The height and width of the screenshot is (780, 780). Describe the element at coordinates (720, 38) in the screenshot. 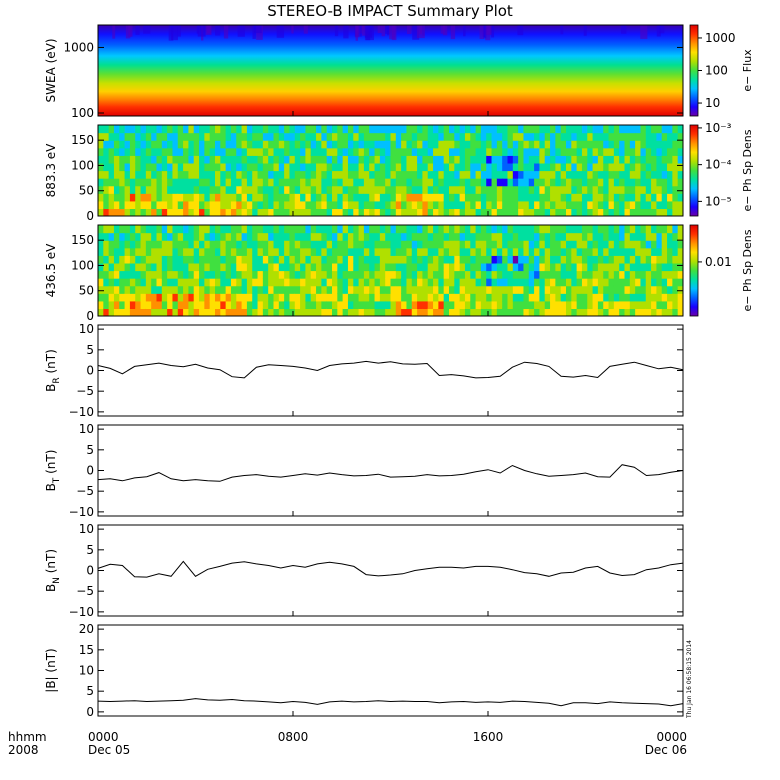

I see `swea-colorbar-tick-label: 1000` at that location.